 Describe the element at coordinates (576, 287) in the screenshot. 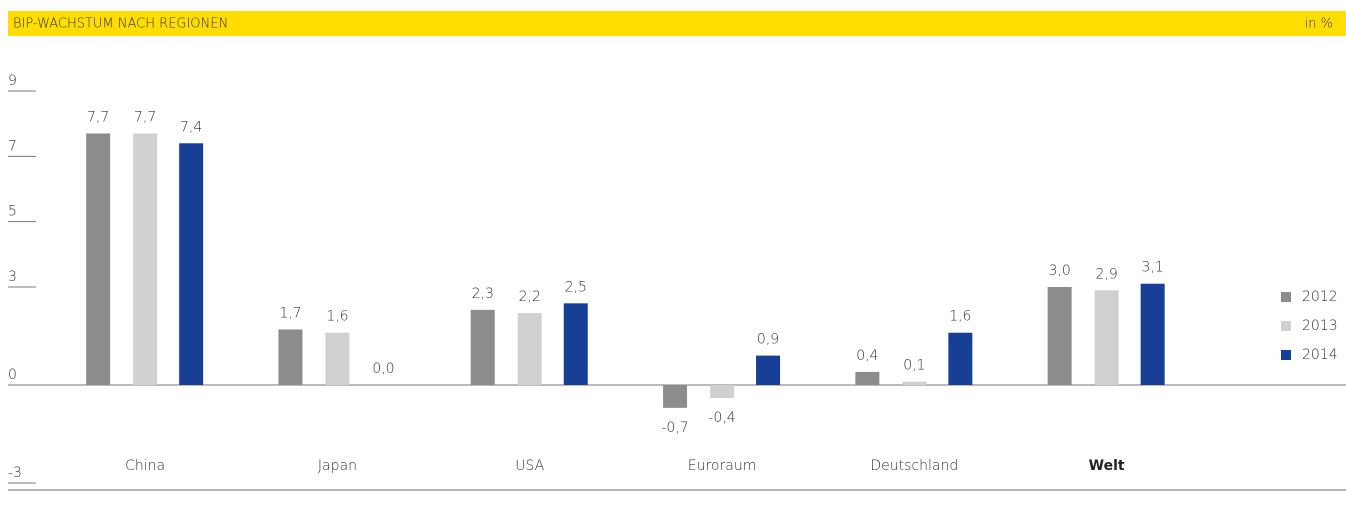

I see `value-label: 2,5` at that location.